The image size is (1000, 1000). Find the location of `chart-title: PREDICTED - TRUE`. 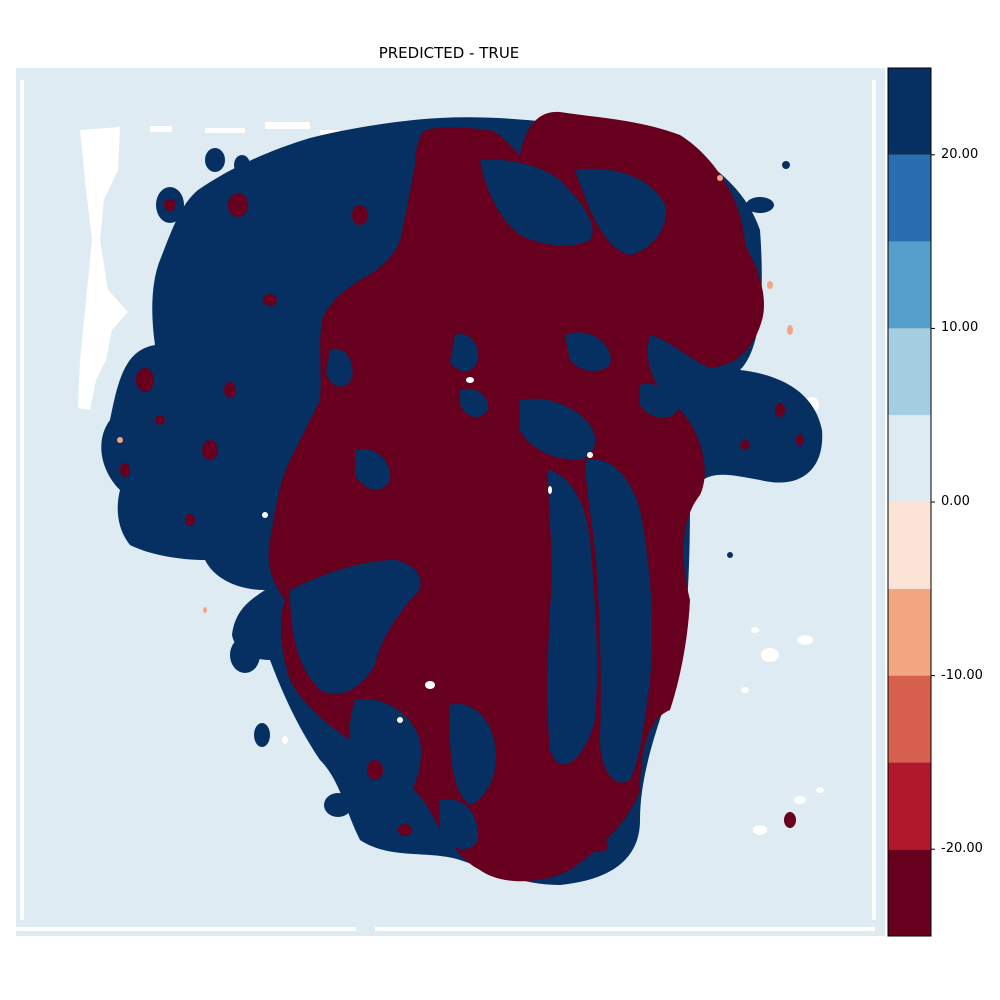

chart-title: PREDICTED - TRUE is located at coordinates (449, 53).